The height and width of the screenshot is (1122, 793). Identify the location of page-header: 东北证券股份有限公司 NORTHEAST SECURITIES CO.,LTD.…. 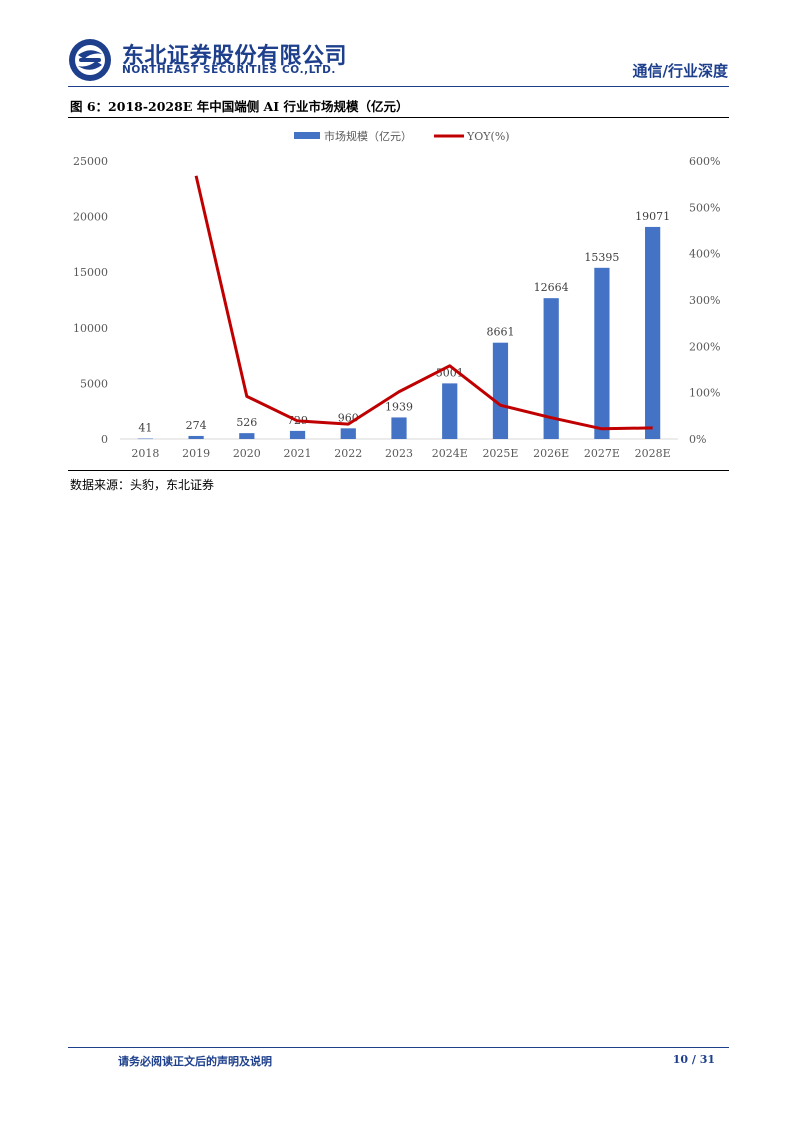
(398, 60).